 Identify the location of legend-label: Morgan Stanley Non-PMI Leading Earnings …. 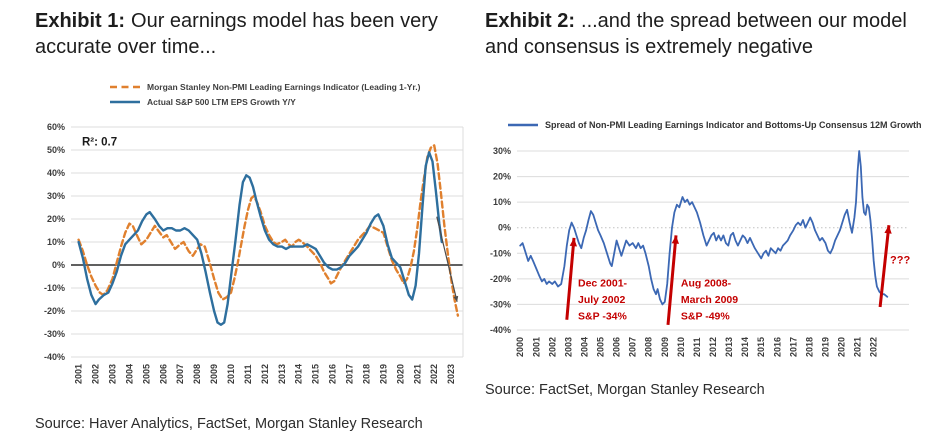
(284, 87).